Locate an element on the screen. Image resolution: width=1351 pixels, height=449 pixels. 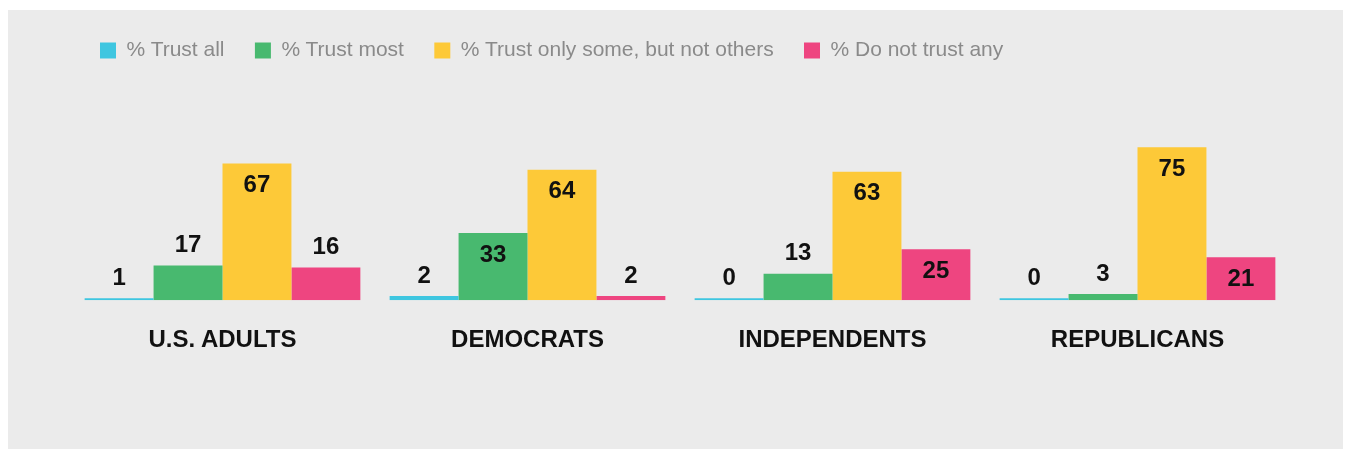
x-tick-label: DEMOCRATS is located at coordinates (527, 339).